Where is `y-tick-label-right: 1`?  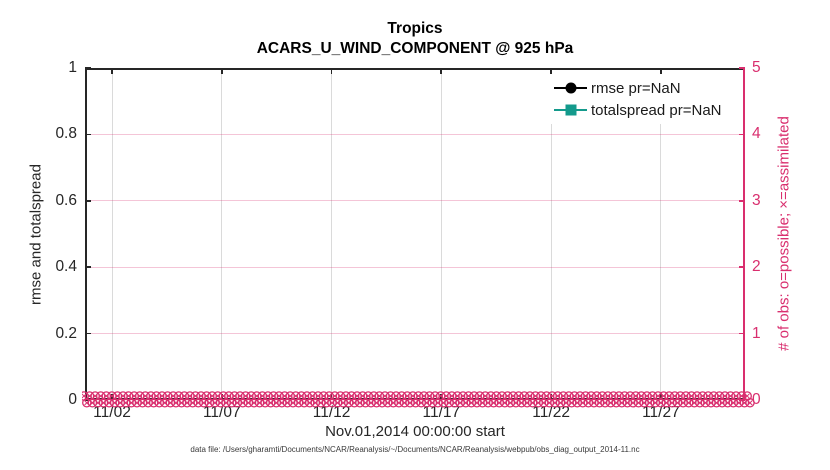
y-tick-label-right: 1 is located at coordinates (756, 333).